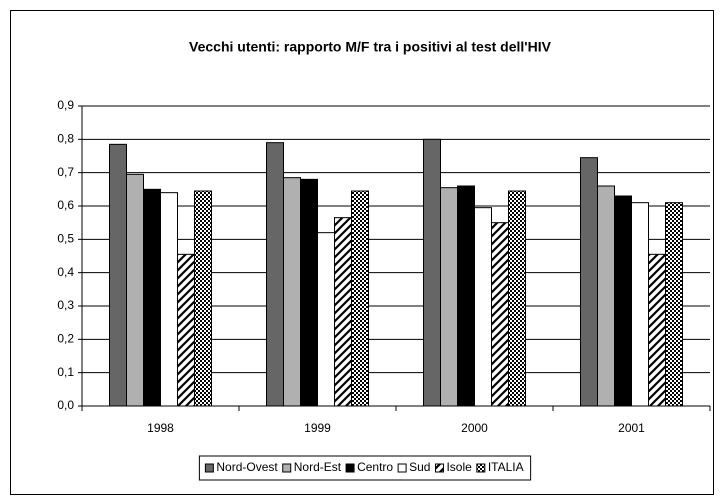  Describe the element at coordinates (247, 467) in the screenshot. I see `legend-label: Nord-Ovest` at that location.